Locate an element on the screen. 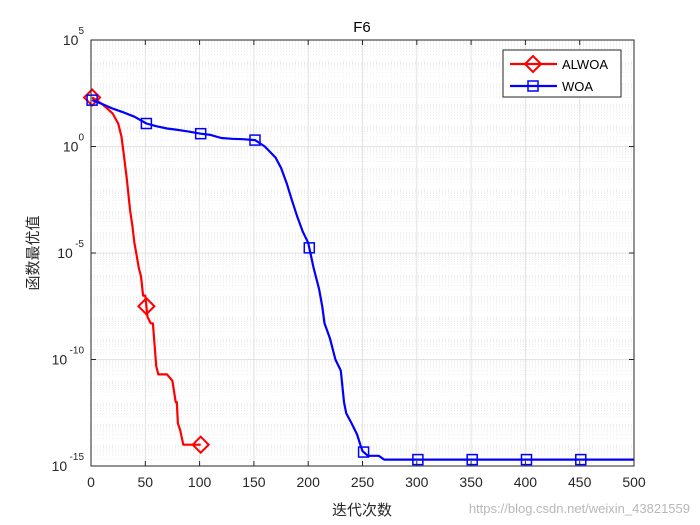  x-axis-label: 迭代次数 is located at coordinates (362, 510).